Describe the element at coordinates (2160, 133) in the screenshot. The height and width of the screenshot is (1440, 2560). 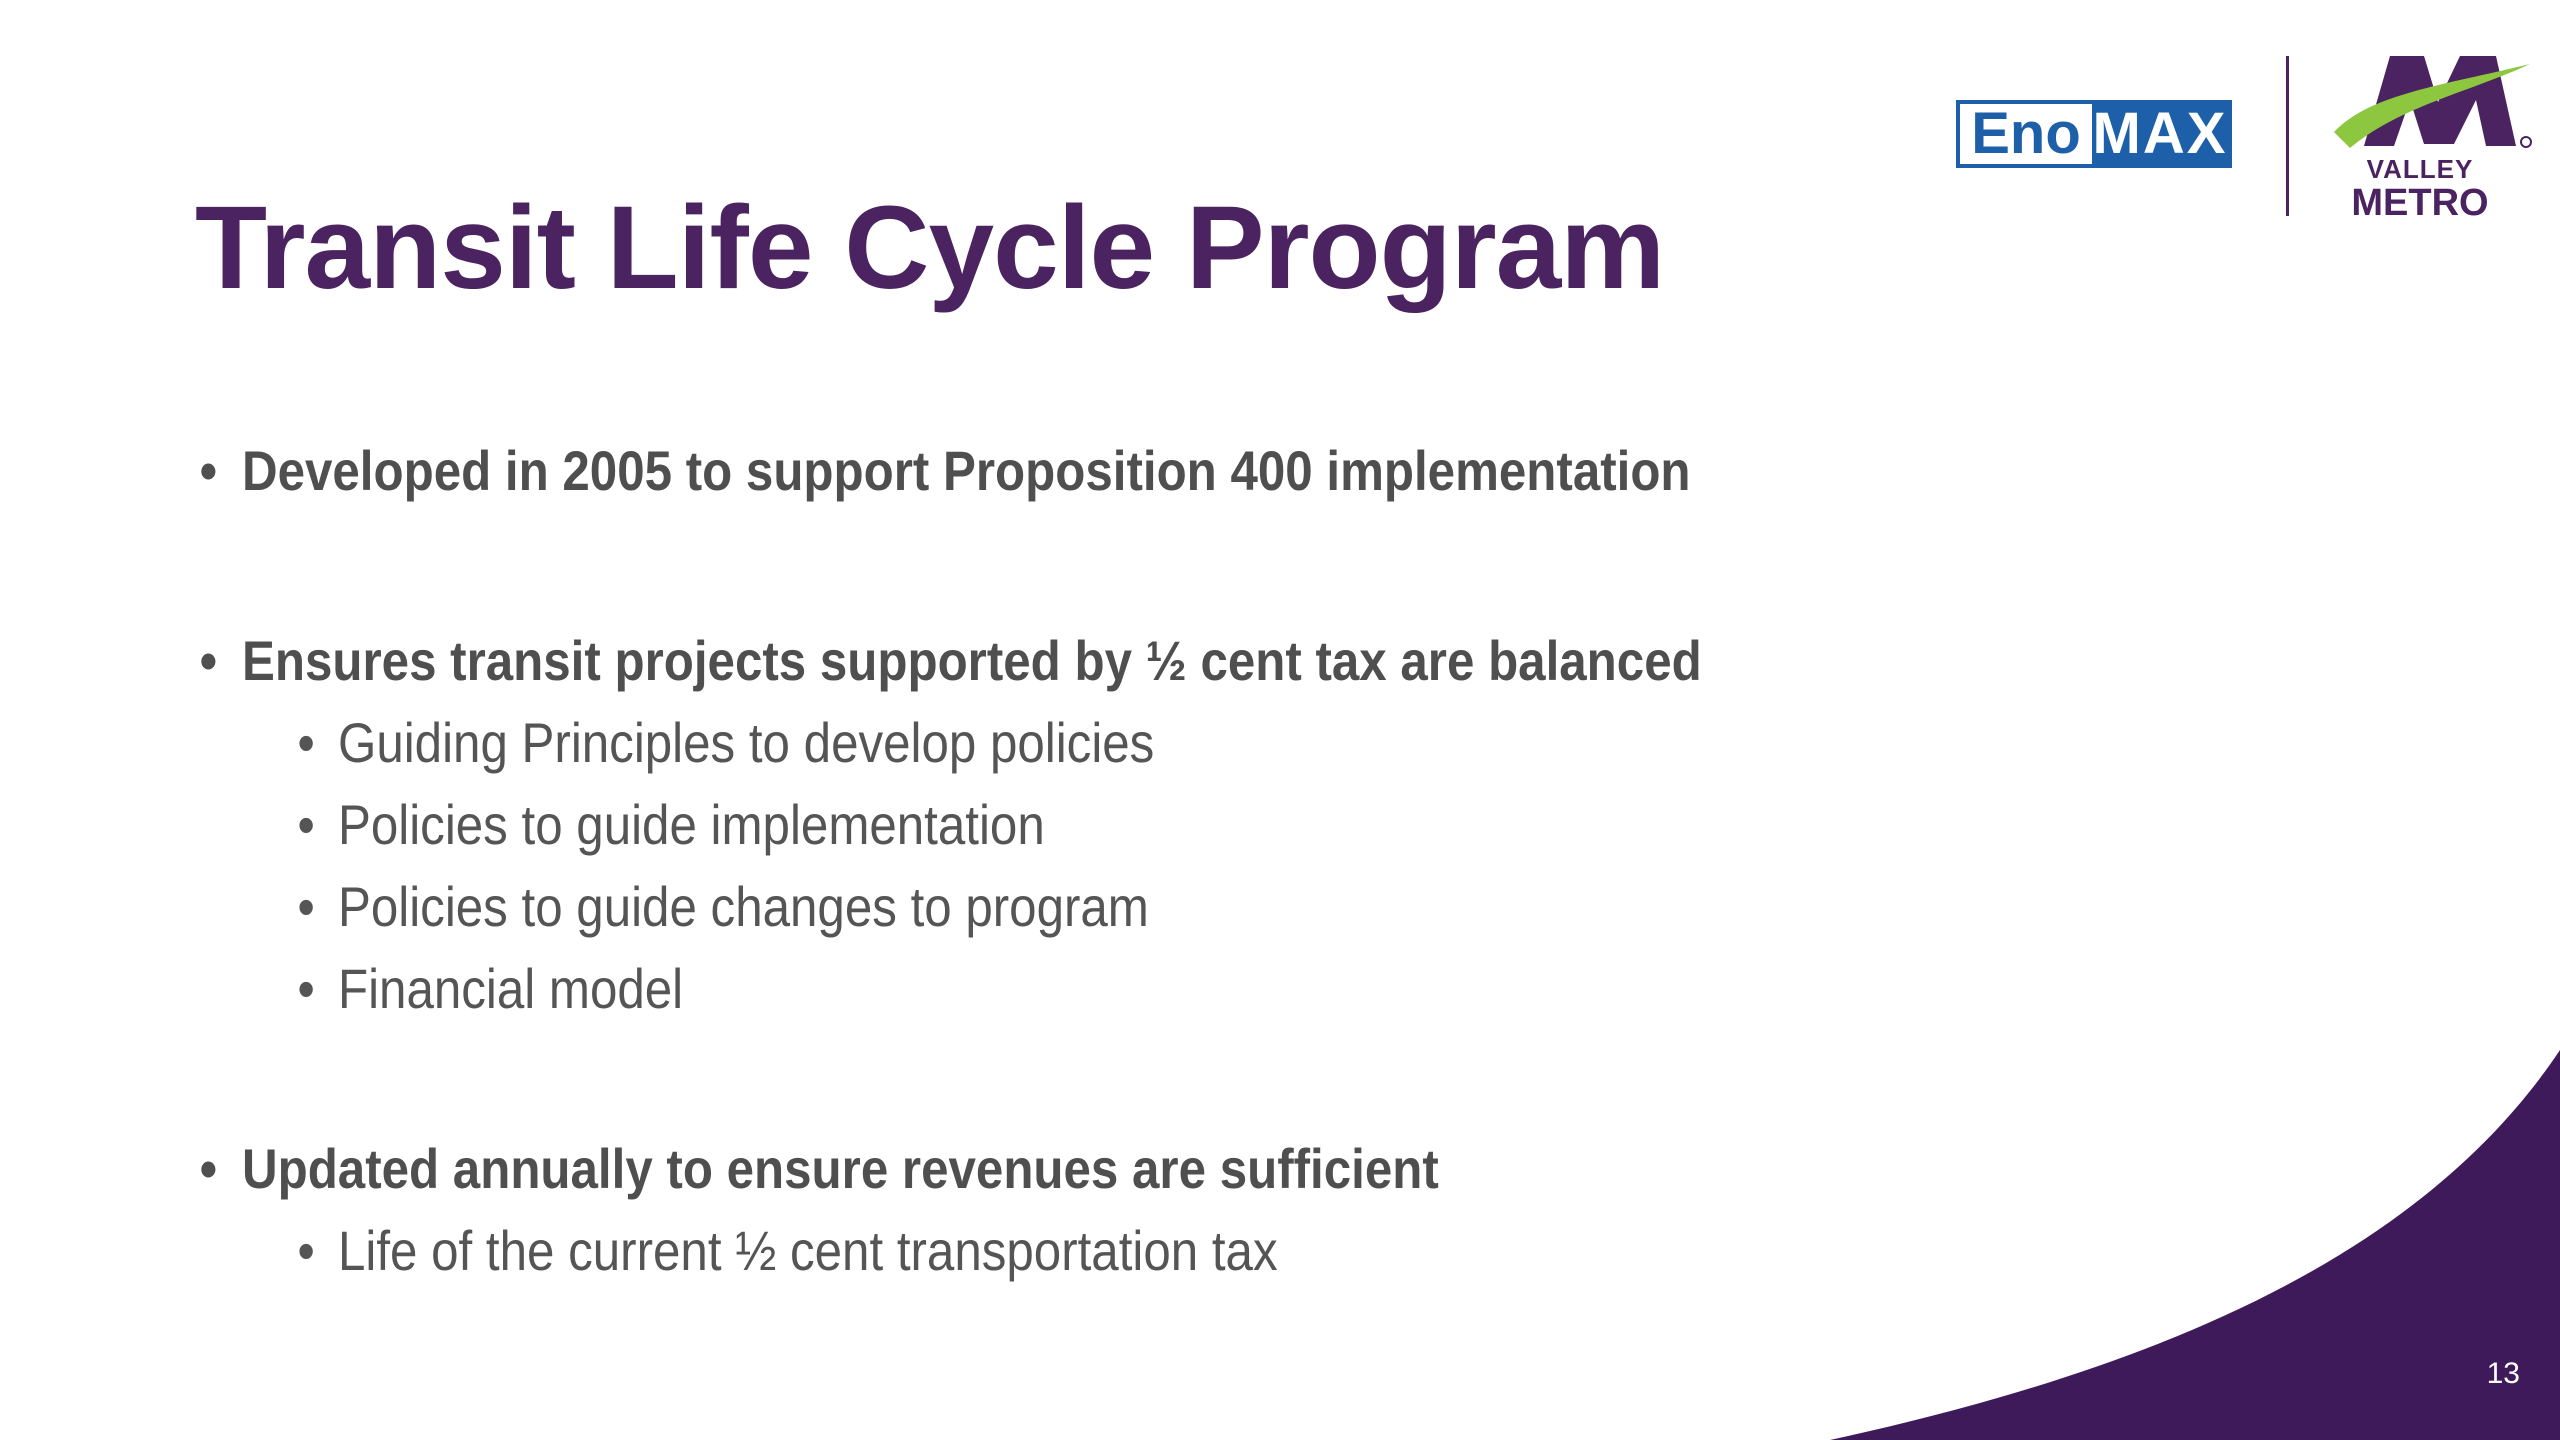
I see `enomax-logo-max: MAX` at that location.